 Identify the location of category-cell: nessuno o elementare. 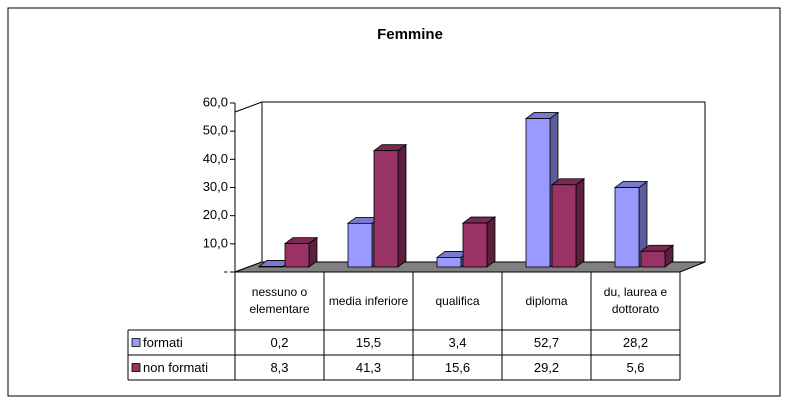
(279, 300).